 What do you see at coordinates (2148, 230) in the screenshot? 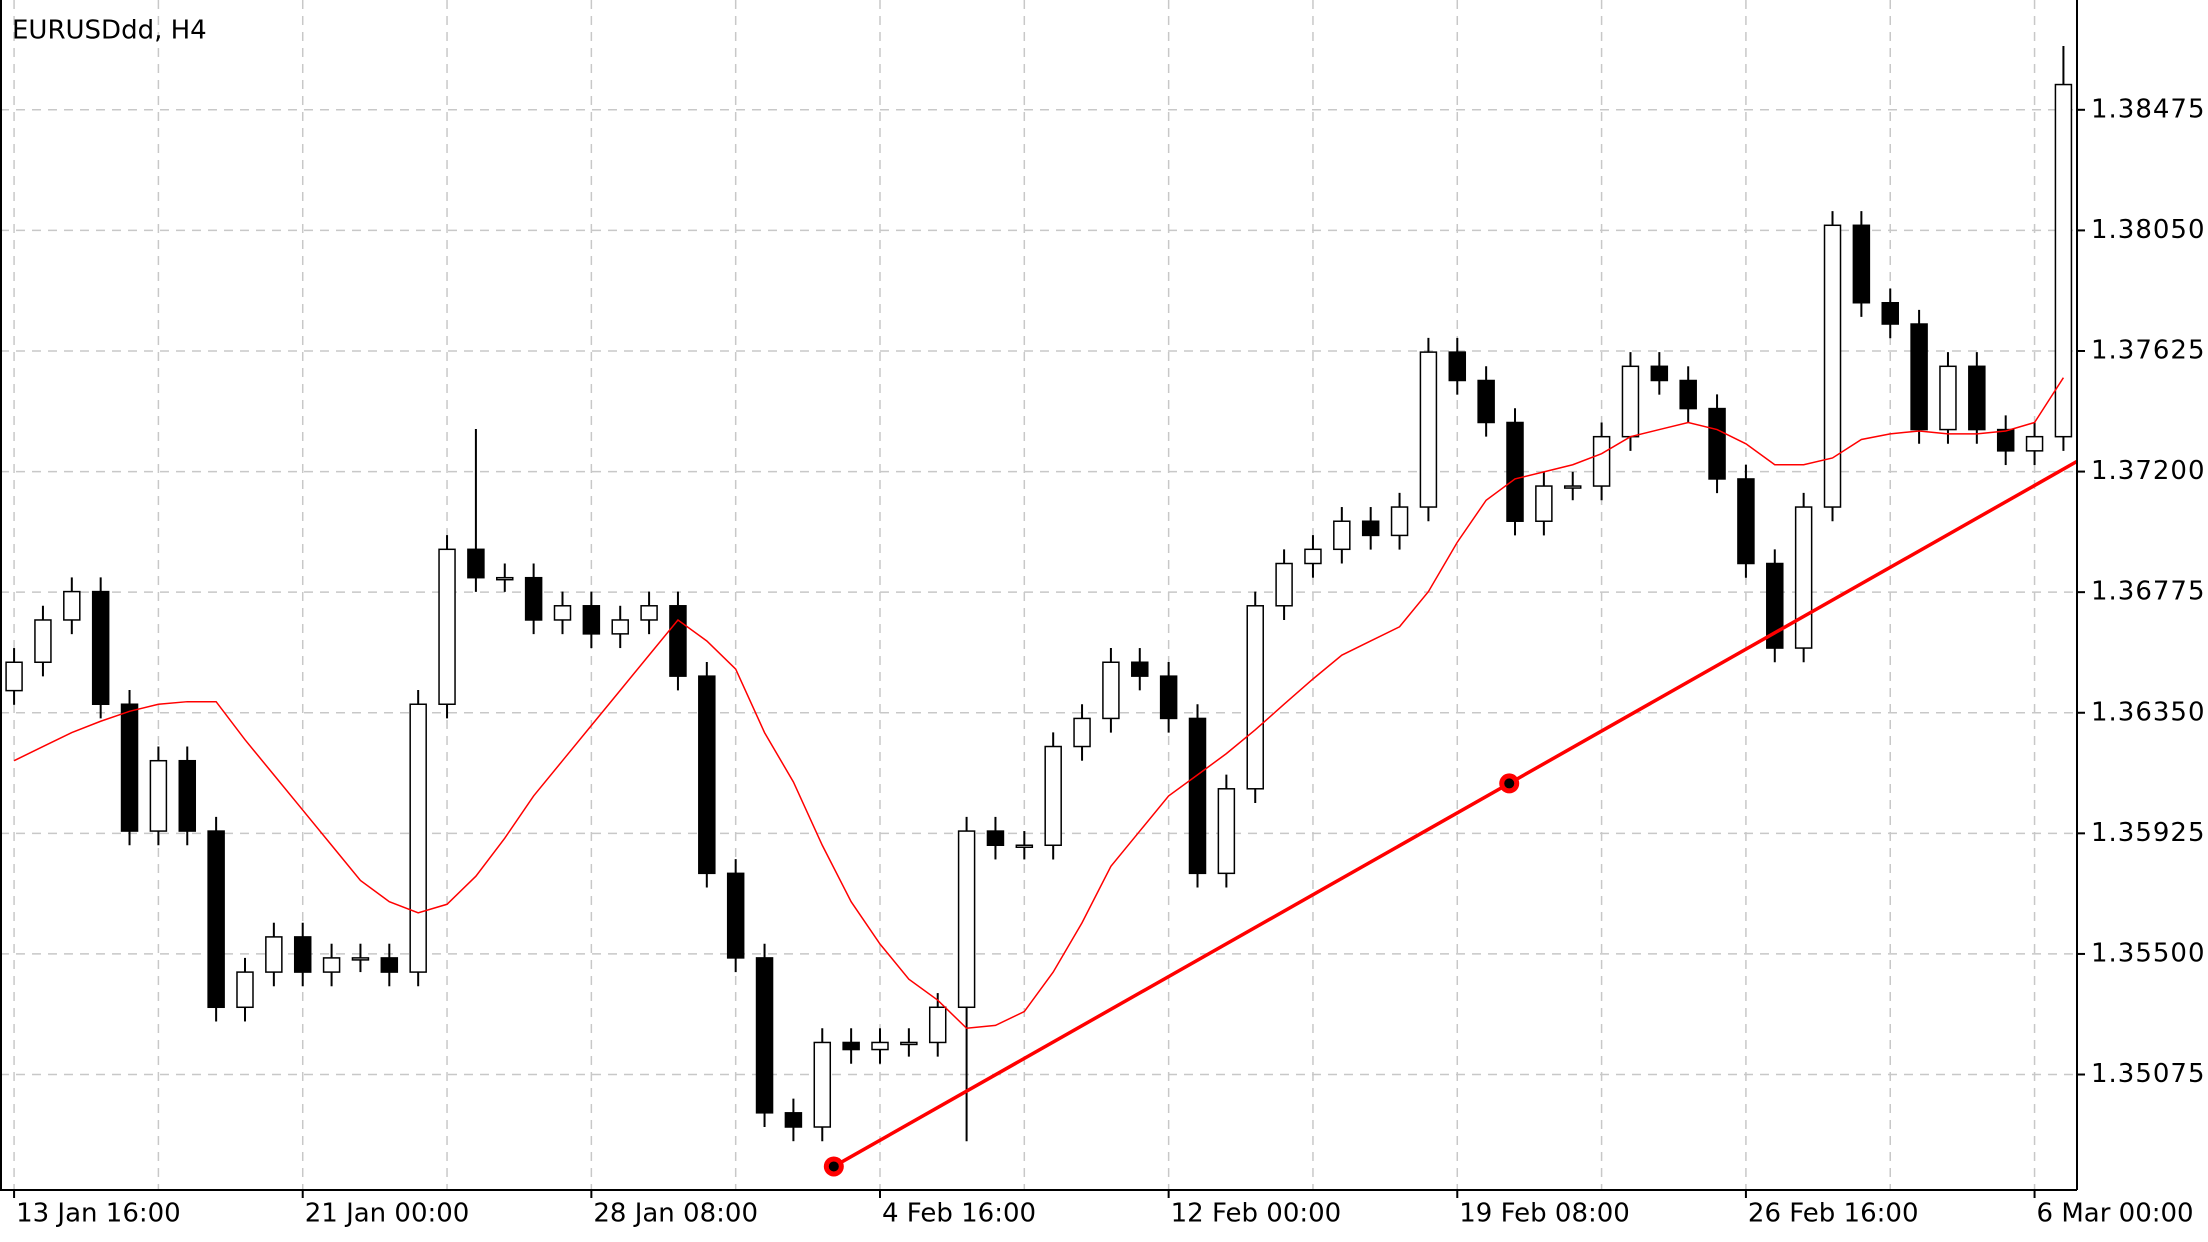
I see `y-tick-label: 1.38050` at bounding box center [2148, 230].